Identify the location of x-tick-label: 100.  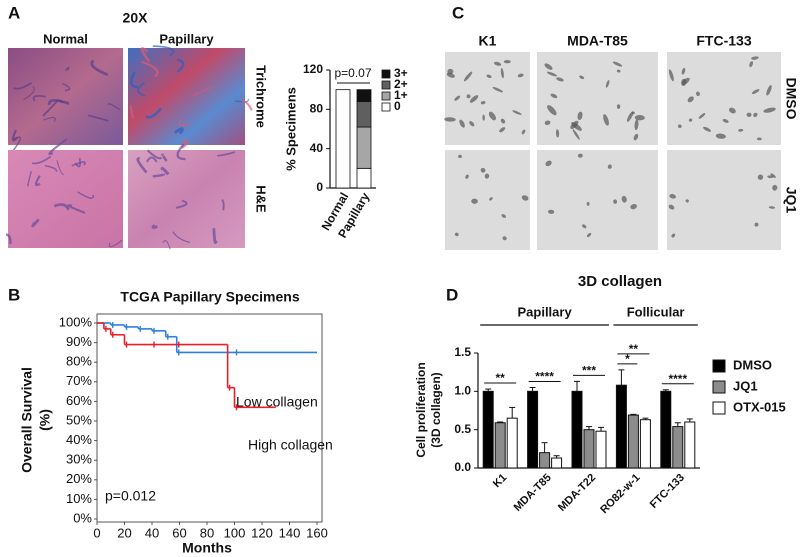
(235, 532).